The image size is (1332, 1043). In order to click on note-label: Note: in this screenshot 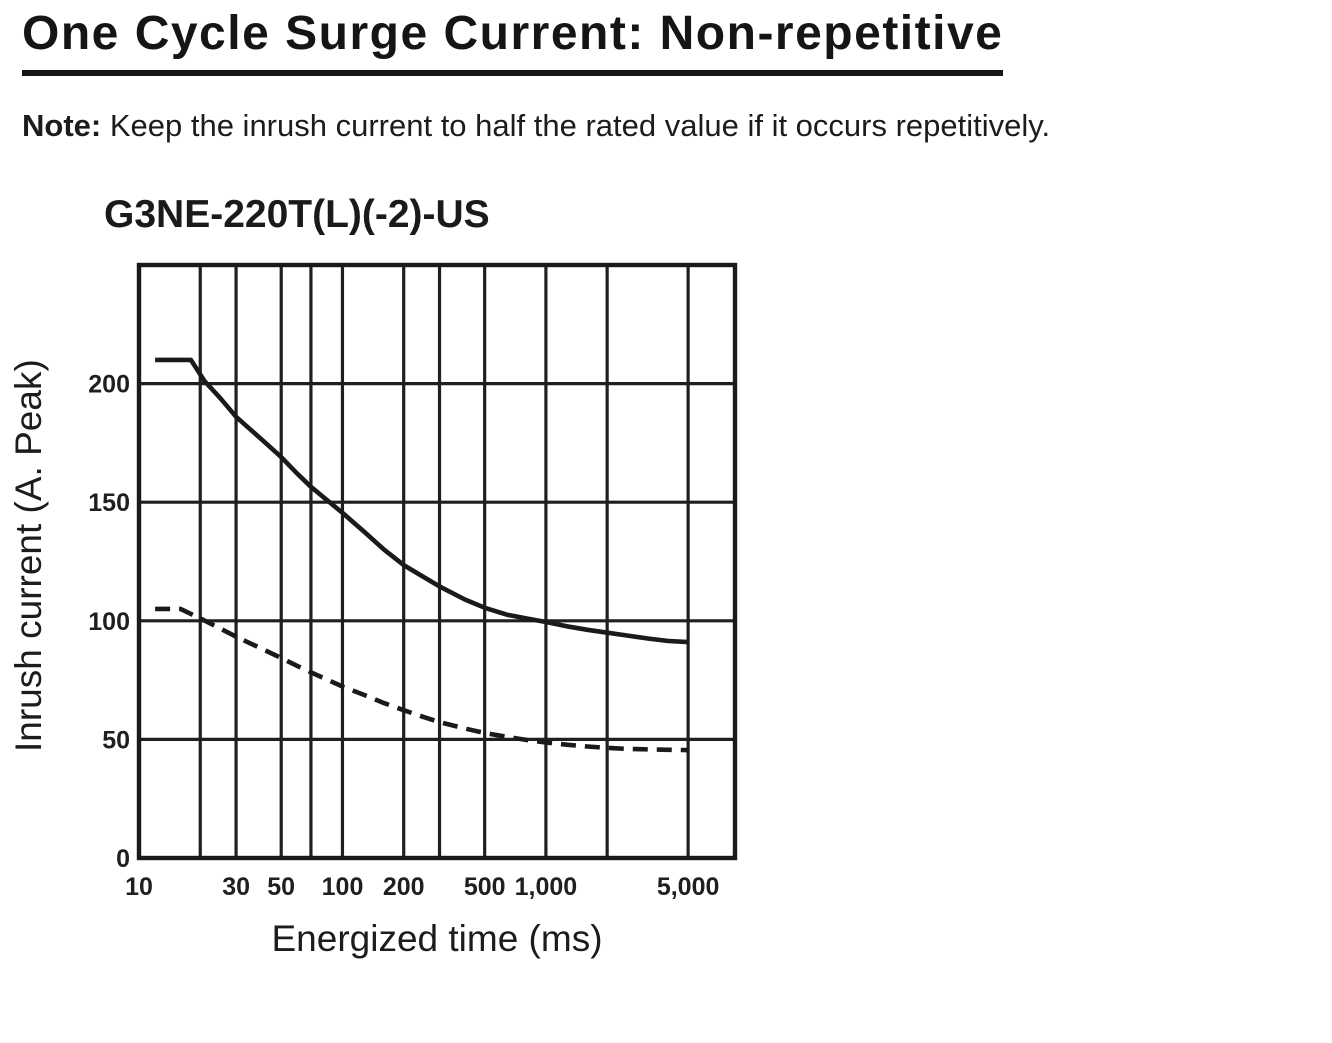, I will do `click(62, 125)`.